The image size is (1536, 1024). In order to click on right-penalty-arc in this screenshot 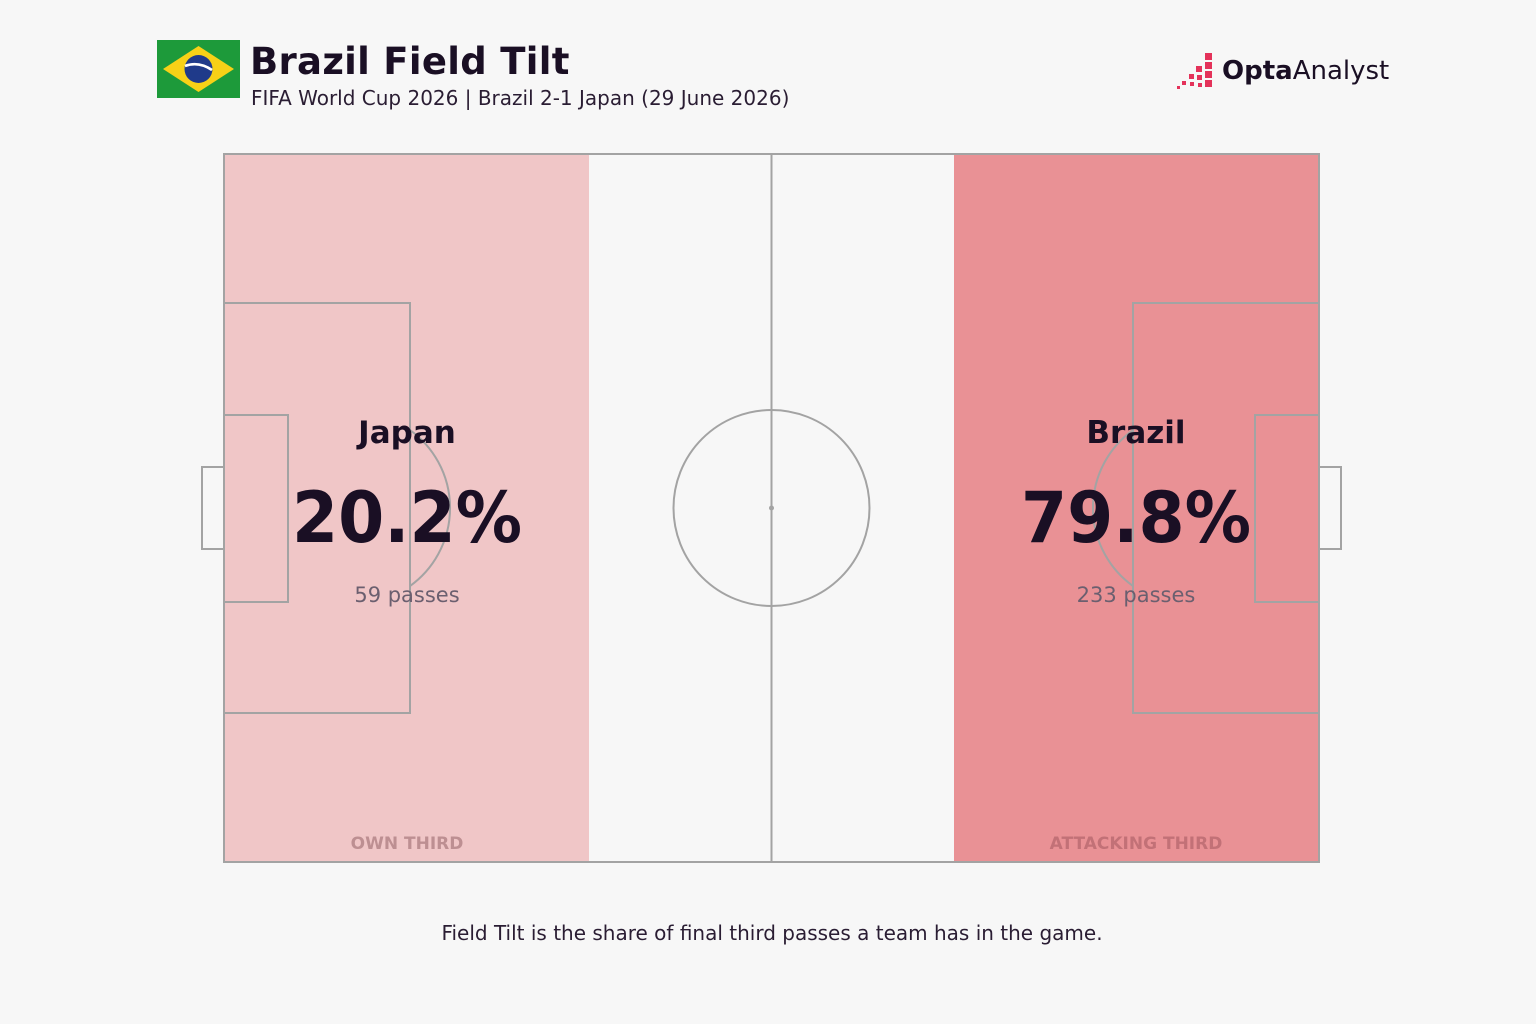, I will do `click(1113, 508)`.